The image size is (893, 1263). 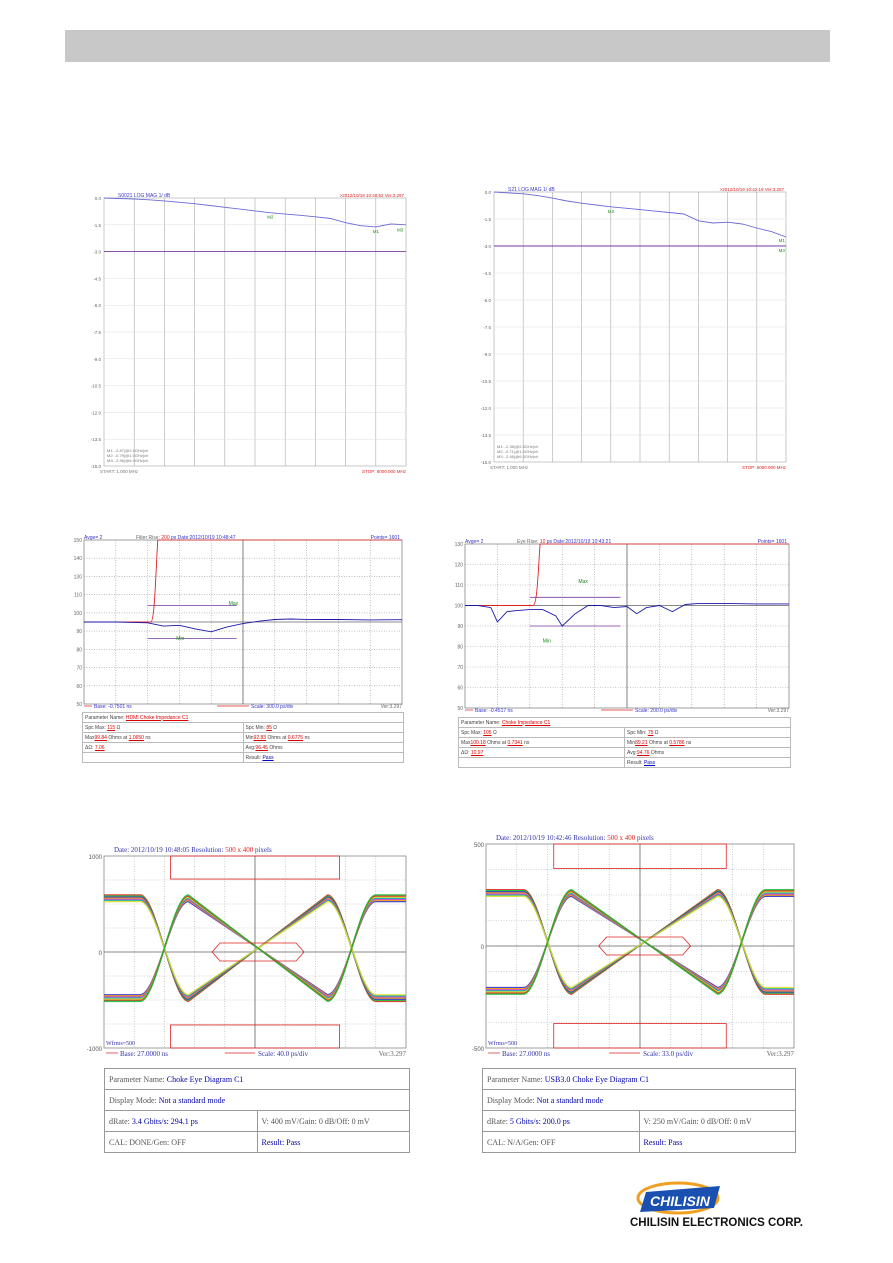 What do you see at coordinates (272, 707) in the screenshot?
I see `scale-label: Scale: 300.0 ps/div` at bounding box center [272, 707].